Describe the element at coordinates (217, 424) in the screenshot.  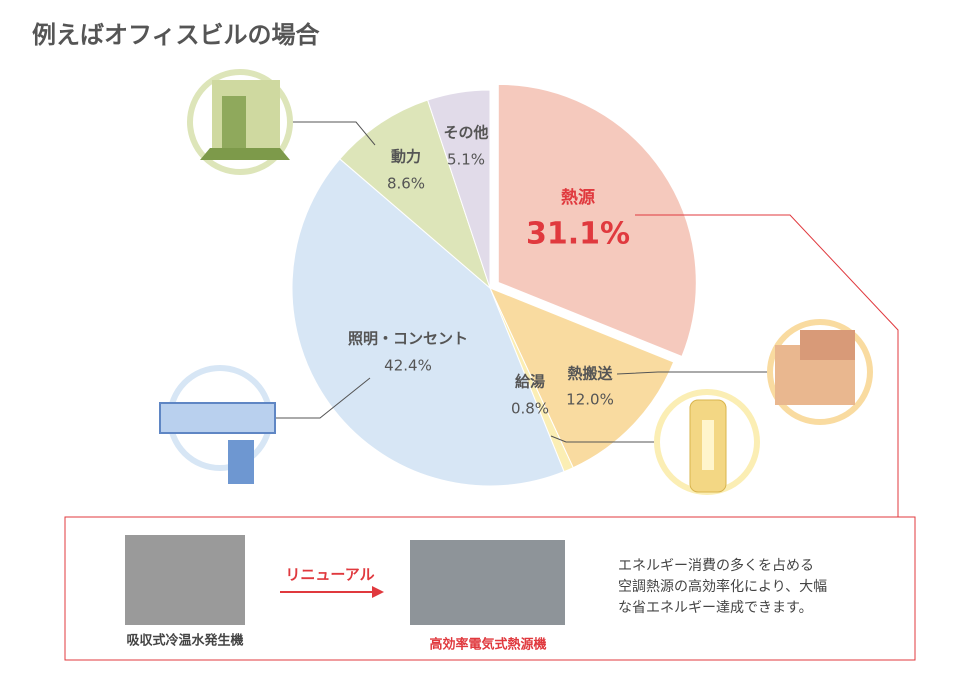
I see `icon-lighting` at that location.